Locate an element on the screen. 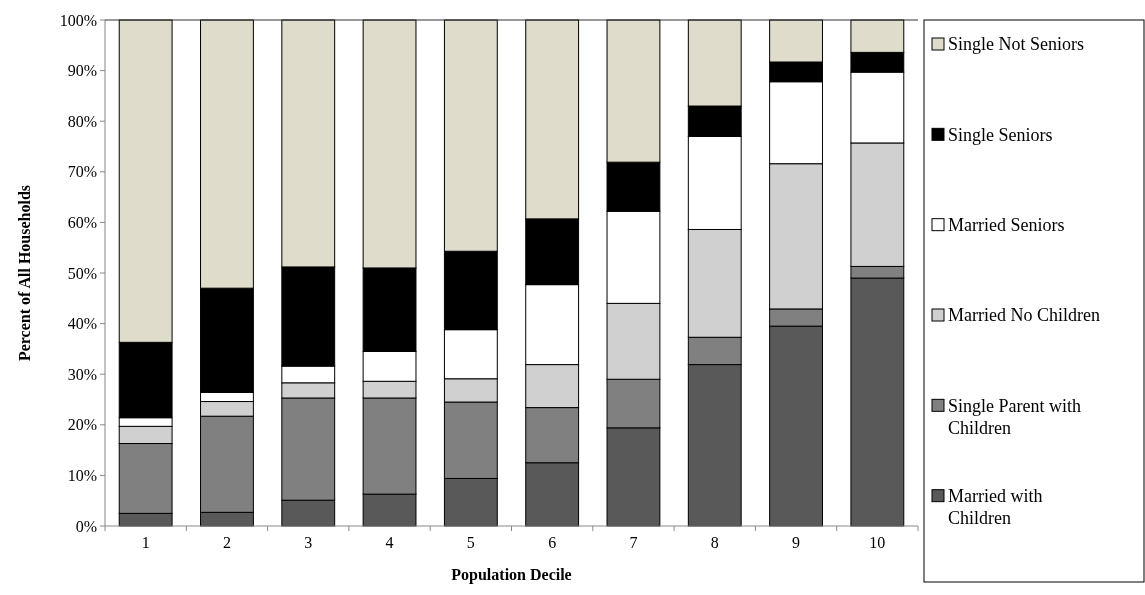 This screenshot has width=1145, height=595. x-tick-label: 1 is located at coordinates (145, 542).